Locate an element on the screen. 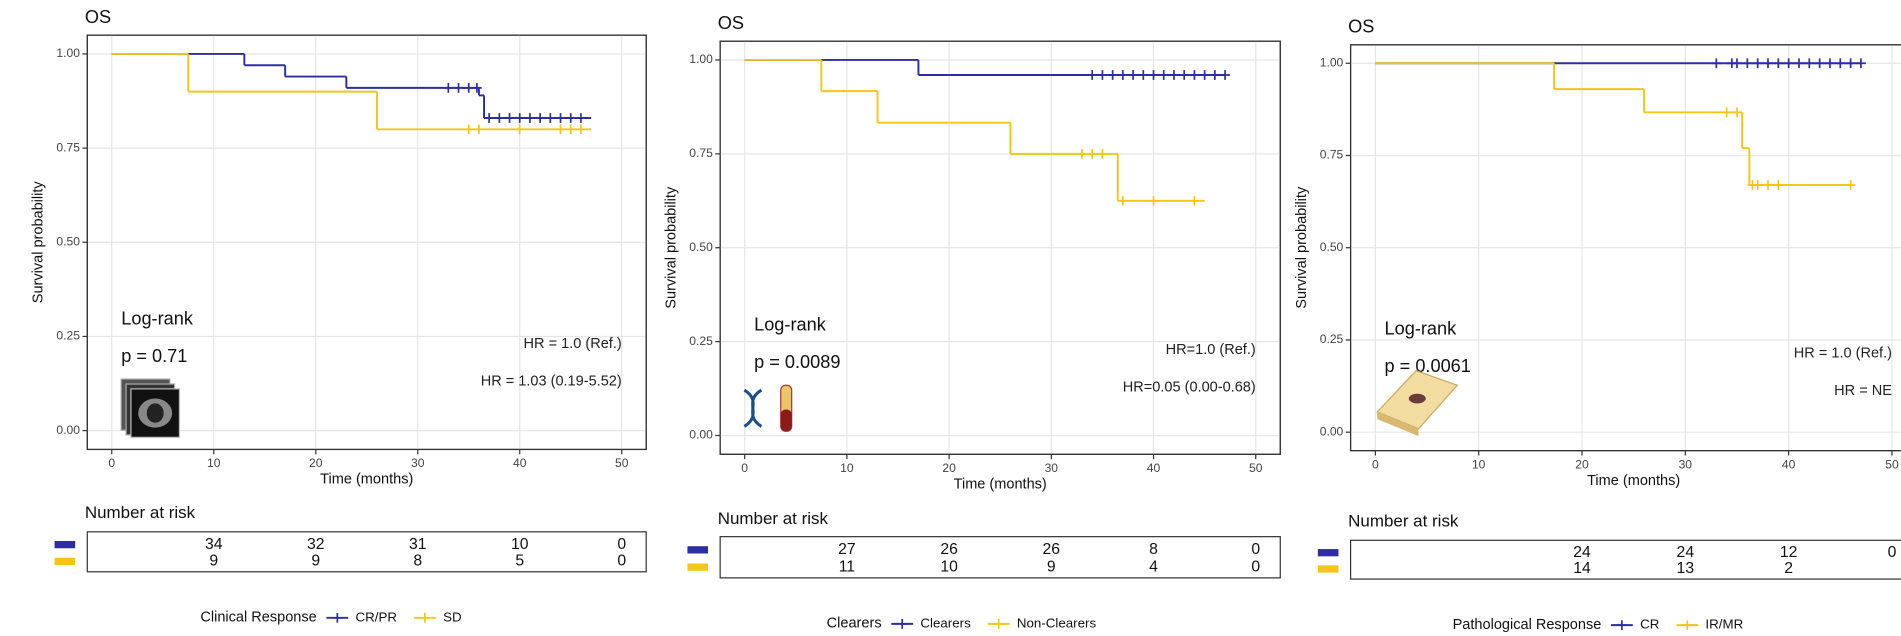  legend-title: Clearers is located at coordinates (854, 624).